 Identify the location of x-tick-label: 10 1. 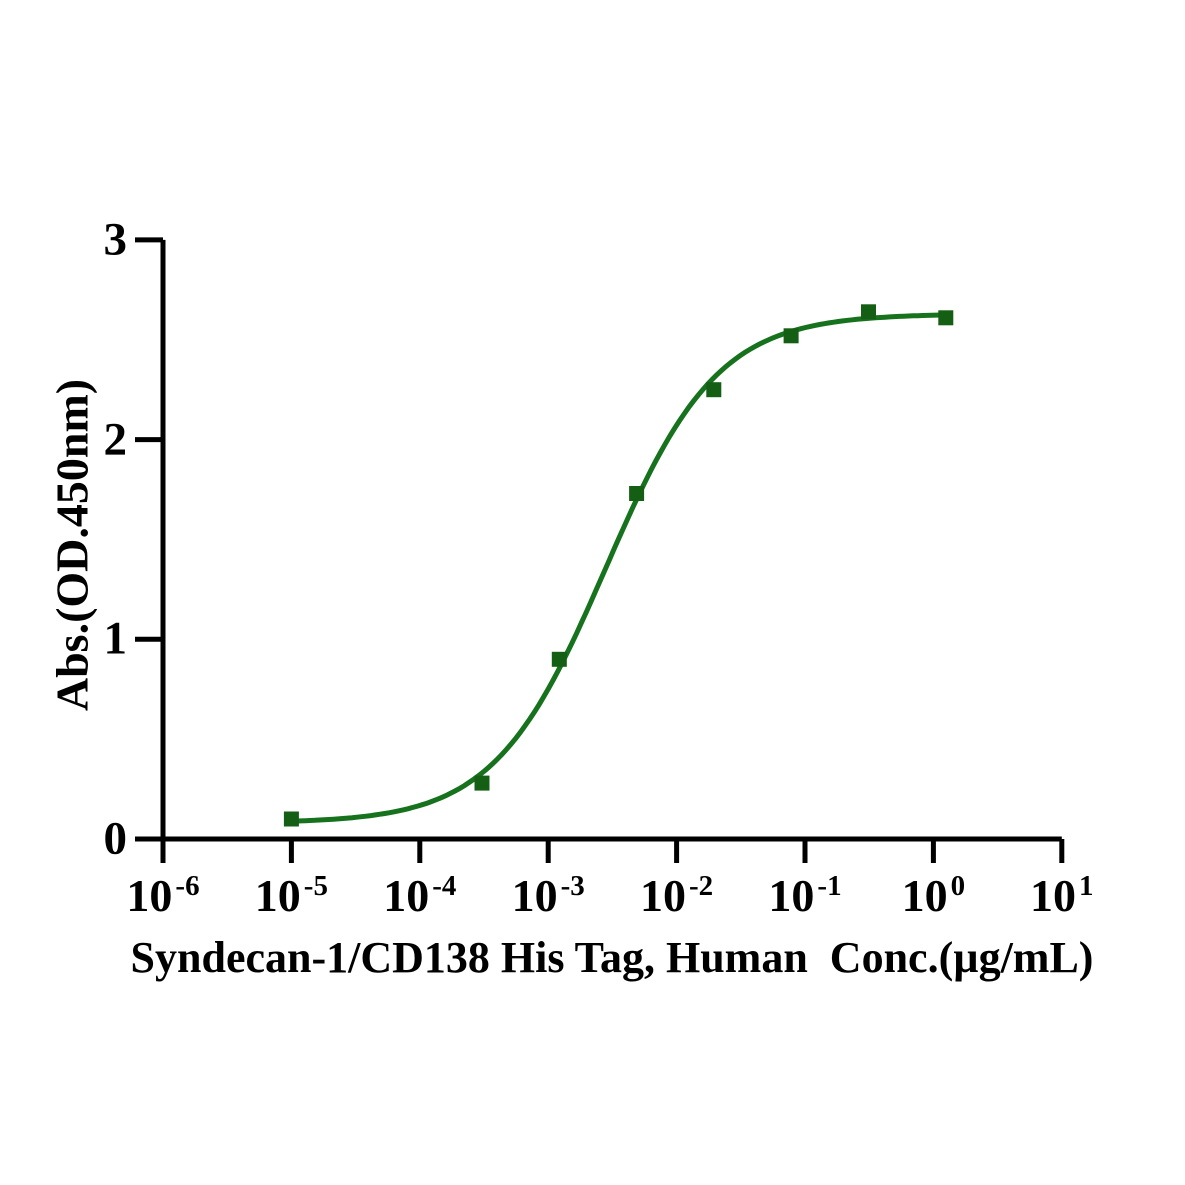
(1062, 895).